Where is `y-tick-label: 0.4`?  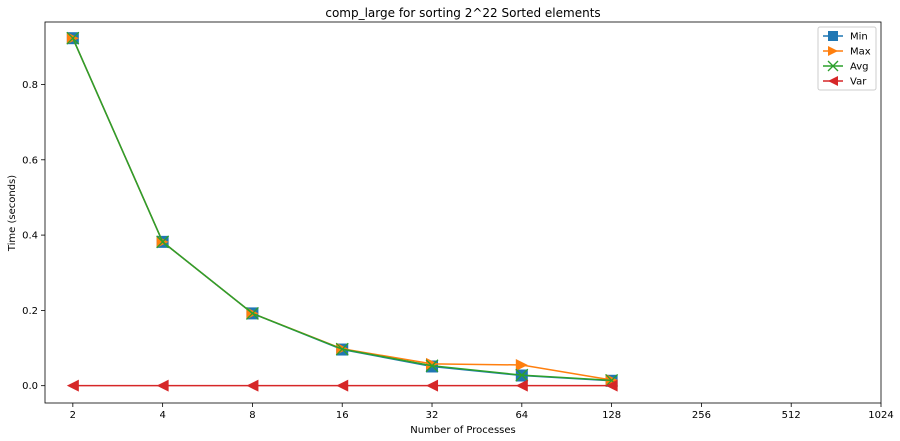 y-tick-label: 0.4 is located at coordinates (30, 236).